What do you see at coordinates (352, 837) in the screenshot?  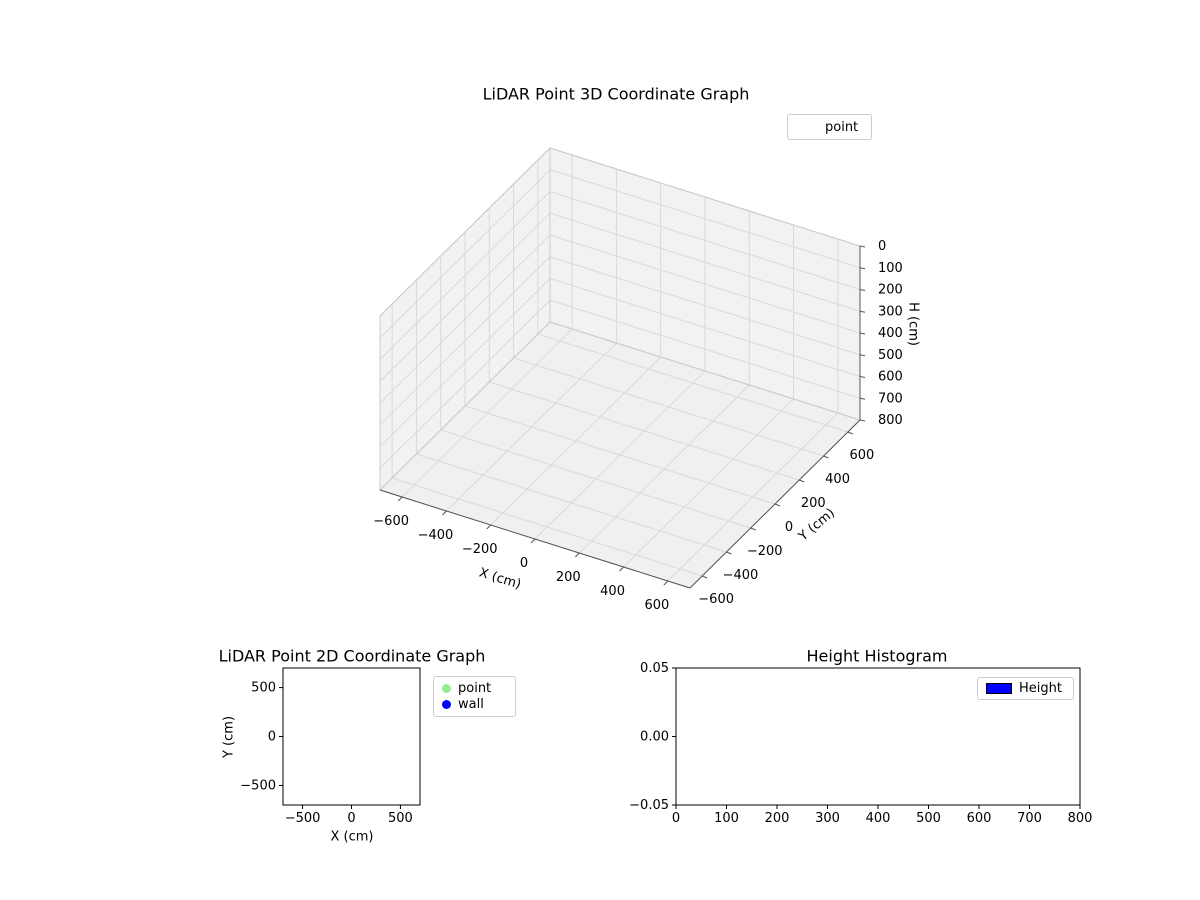 I see `plot2d-xlabel: X (cm)` at bounding box center [352, 837].